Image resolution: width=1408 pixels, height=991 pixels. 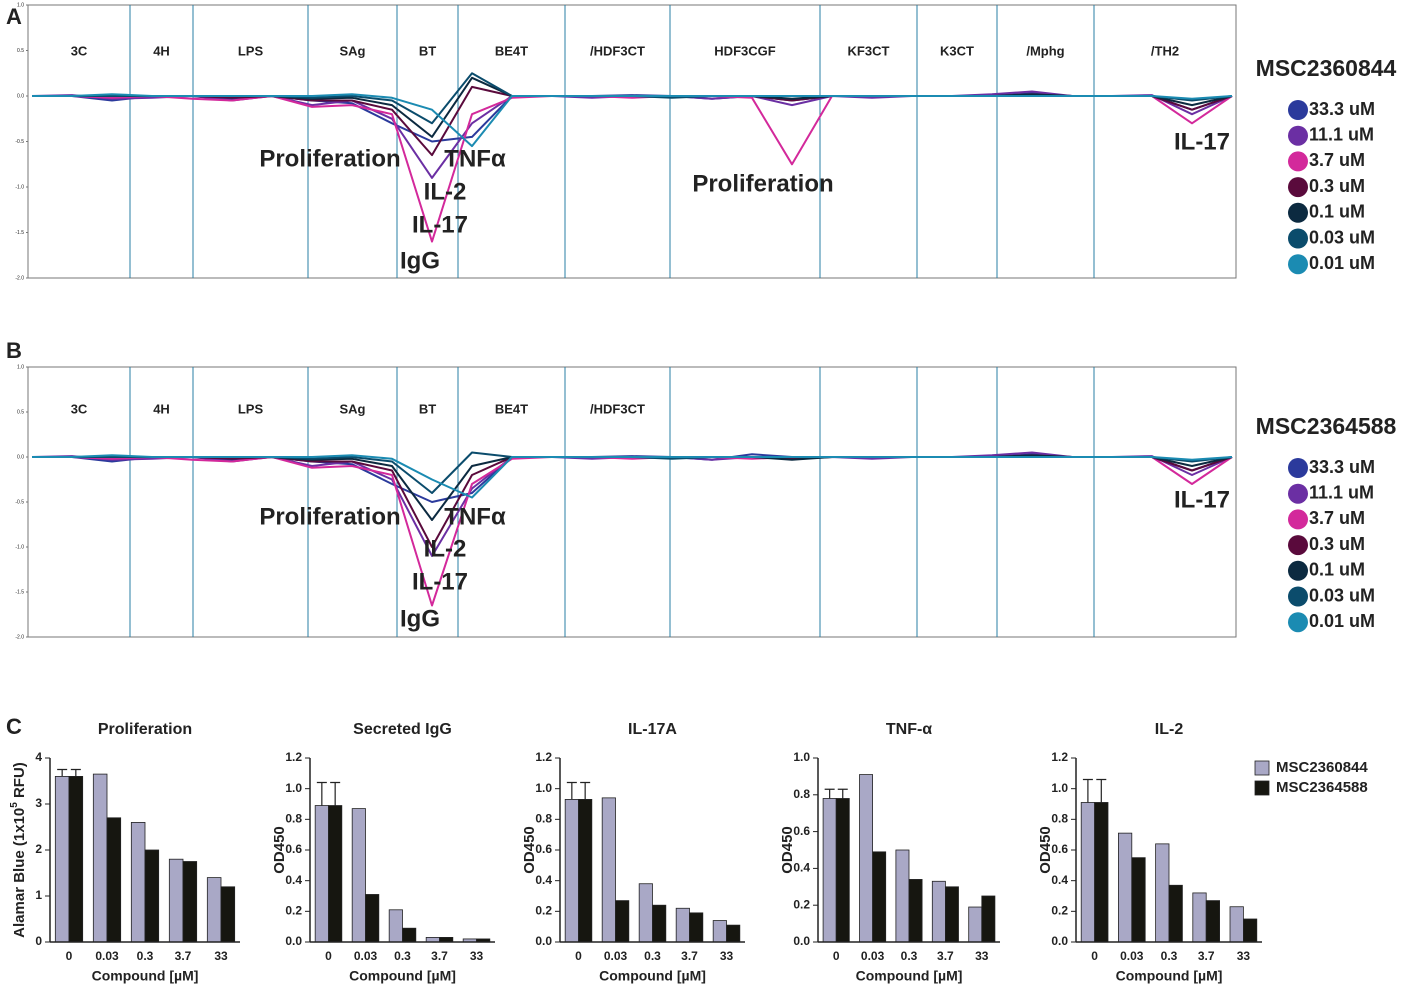 What do you see at coordinates (652, 956) in the screenshot?
I see `x-tick-label: 0.3` at bounding box center [652, 956].